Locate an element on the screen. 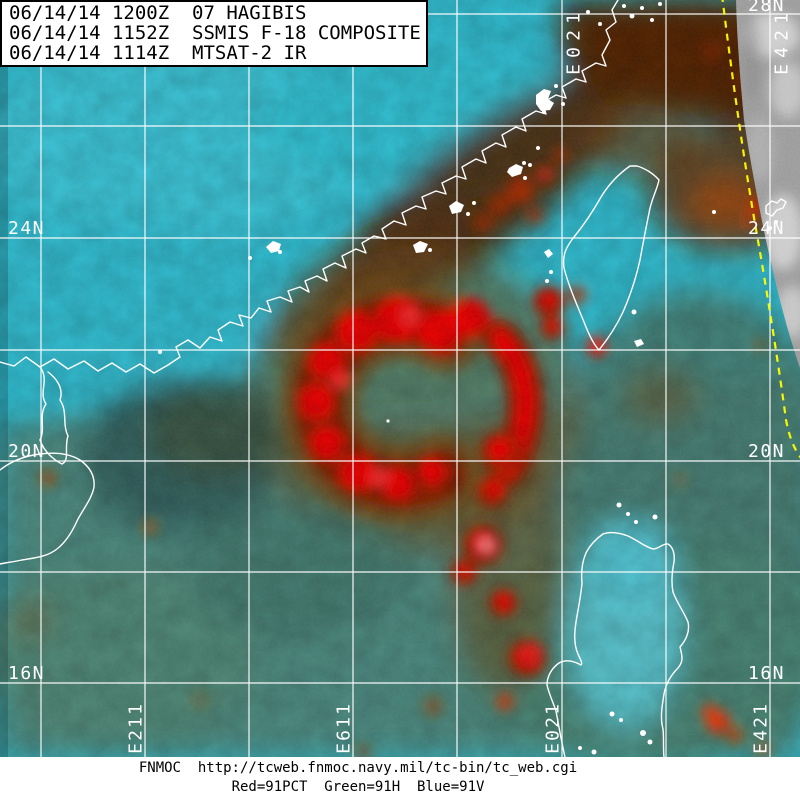 The width and height of the screenshot is (800, 800). title-line-2: 06/14/14 1152Z SSMIS F-18 COMPOSITE is located at coordinates (215, 33).